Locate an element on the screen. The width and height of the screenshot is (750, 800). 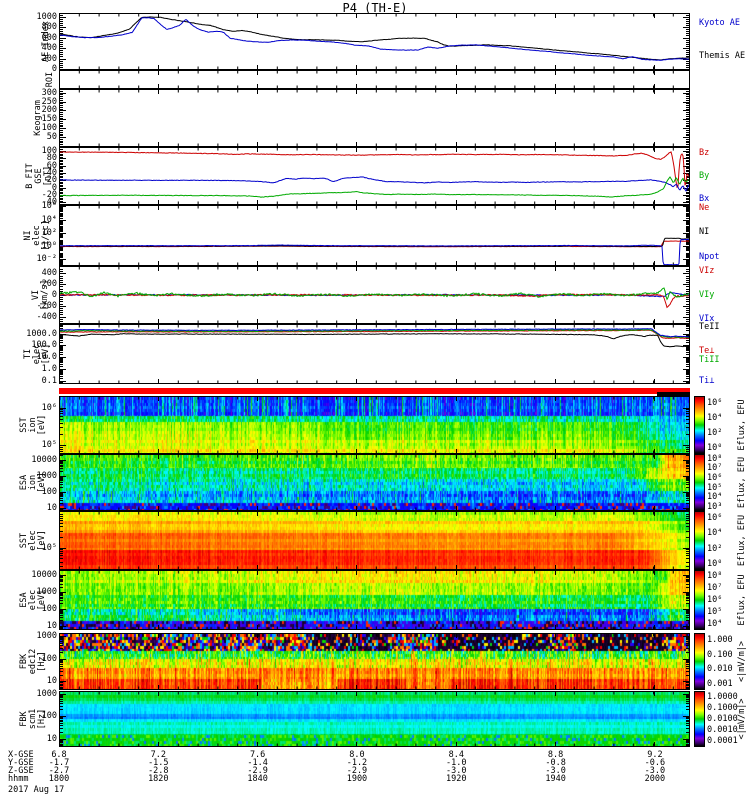
axis-label-line: [nT] is located at coordinates (48, 176).